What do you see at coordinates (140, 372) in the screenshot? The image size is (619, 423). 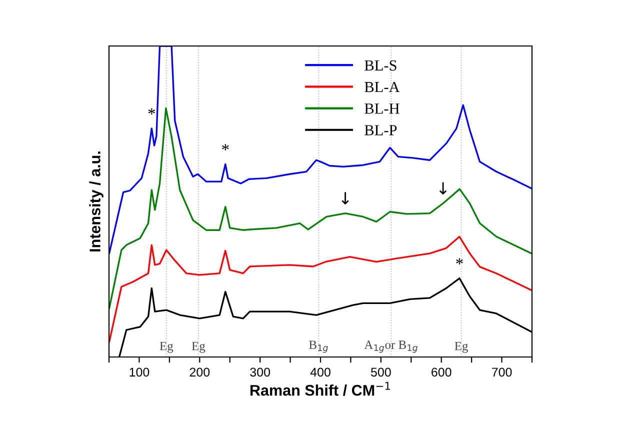 I see `x-tick-label: 100` at bounding box center [140, 372].